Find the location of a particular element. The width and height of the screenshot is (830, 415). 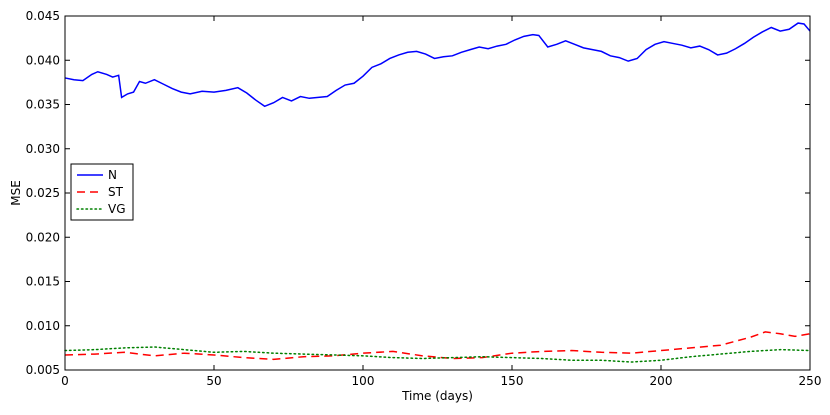

legend-label-n: N is located at coordinates (112, 175).